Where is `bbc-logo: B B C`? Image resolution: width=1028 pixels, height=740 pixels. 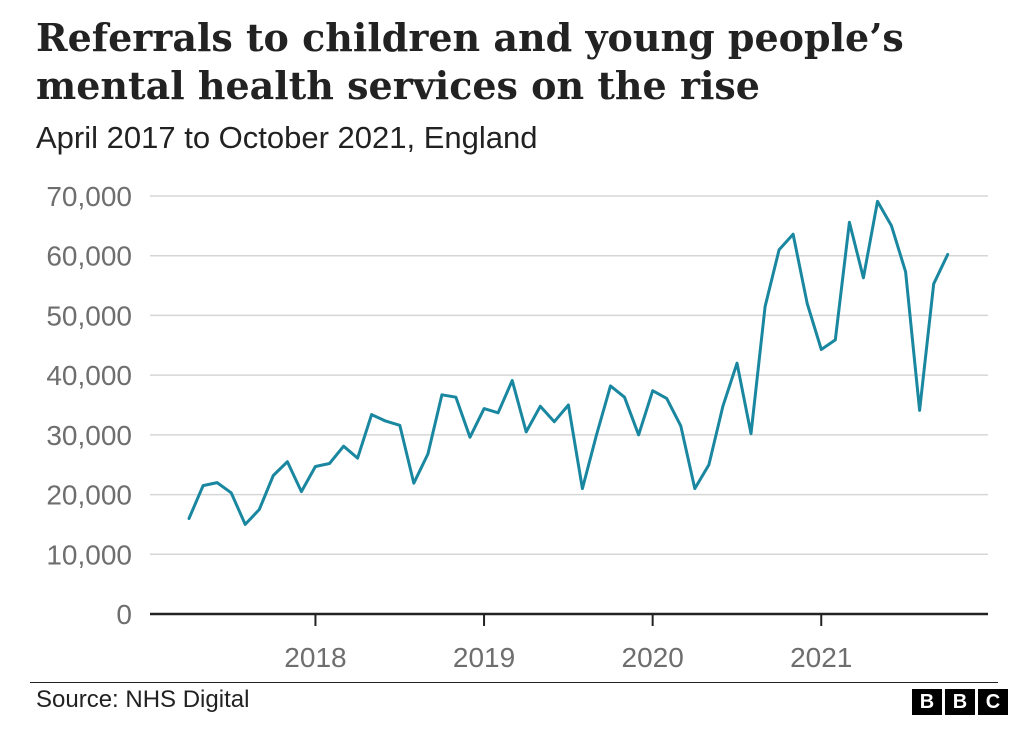
bbc-logo: B B C is located at coordinates (960, 702).